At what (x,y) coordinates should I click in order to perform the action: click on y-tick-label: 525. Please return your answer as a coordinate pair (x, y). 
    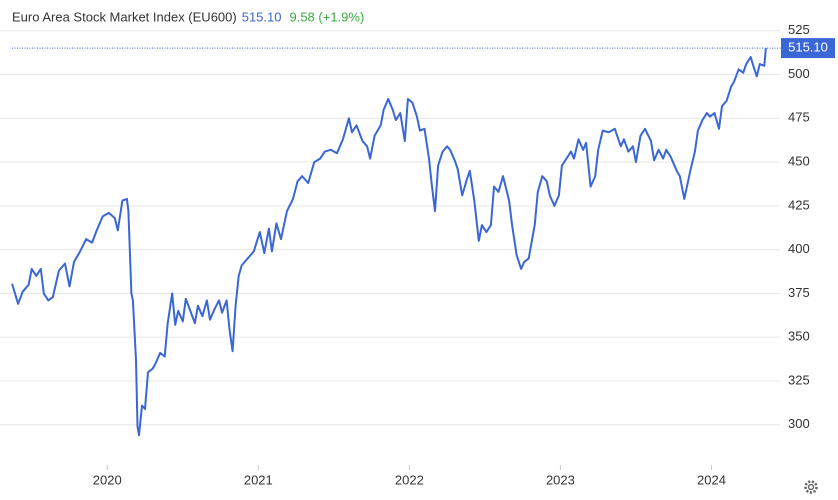
    Looking at the image, I should click on (799, 29).